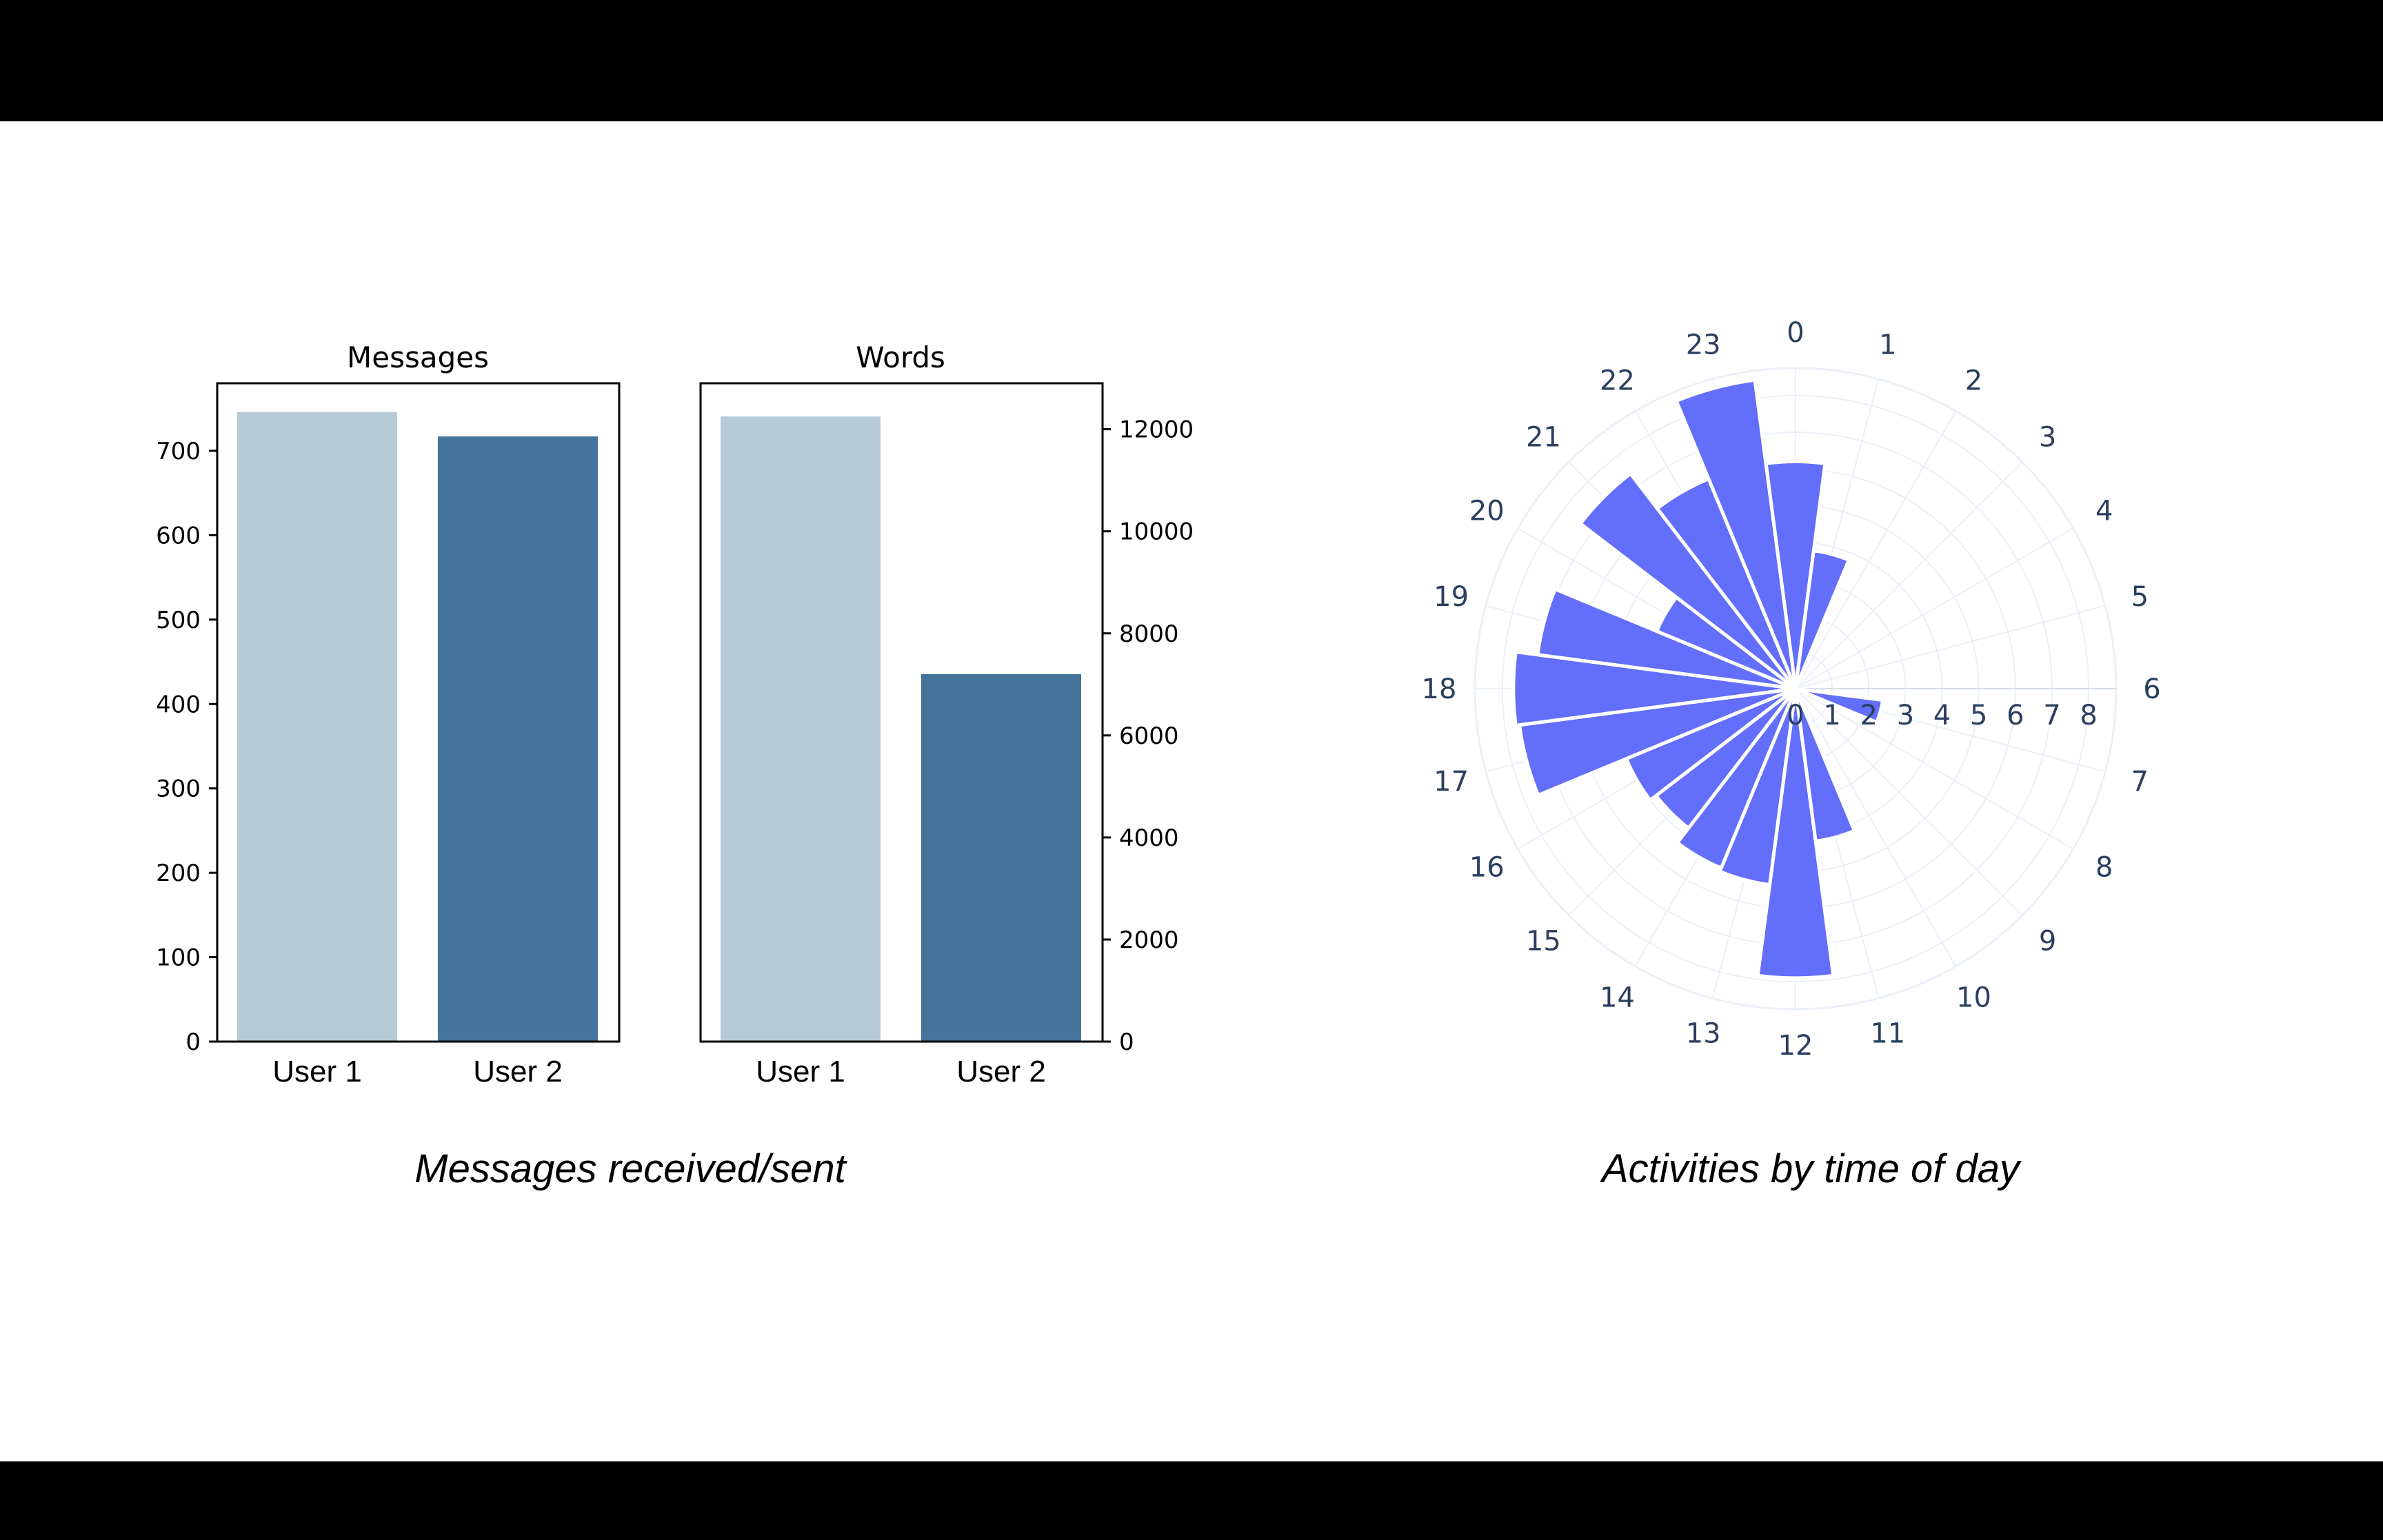 The image size is (2383, 1540). What do you see at coordinates (1191, 61) in the screenshot?
I see `top-letterbox` at bounding box center [1191, 61].